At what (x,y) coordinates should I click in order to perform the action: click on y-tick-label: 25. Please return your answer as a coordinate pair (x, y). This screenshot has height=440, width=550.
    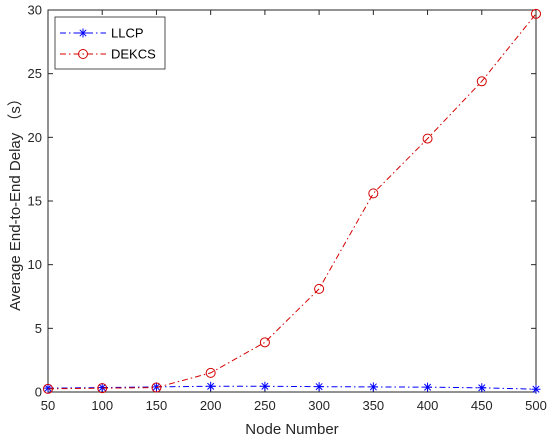
    Looking at the image, I should click on (35, 73).